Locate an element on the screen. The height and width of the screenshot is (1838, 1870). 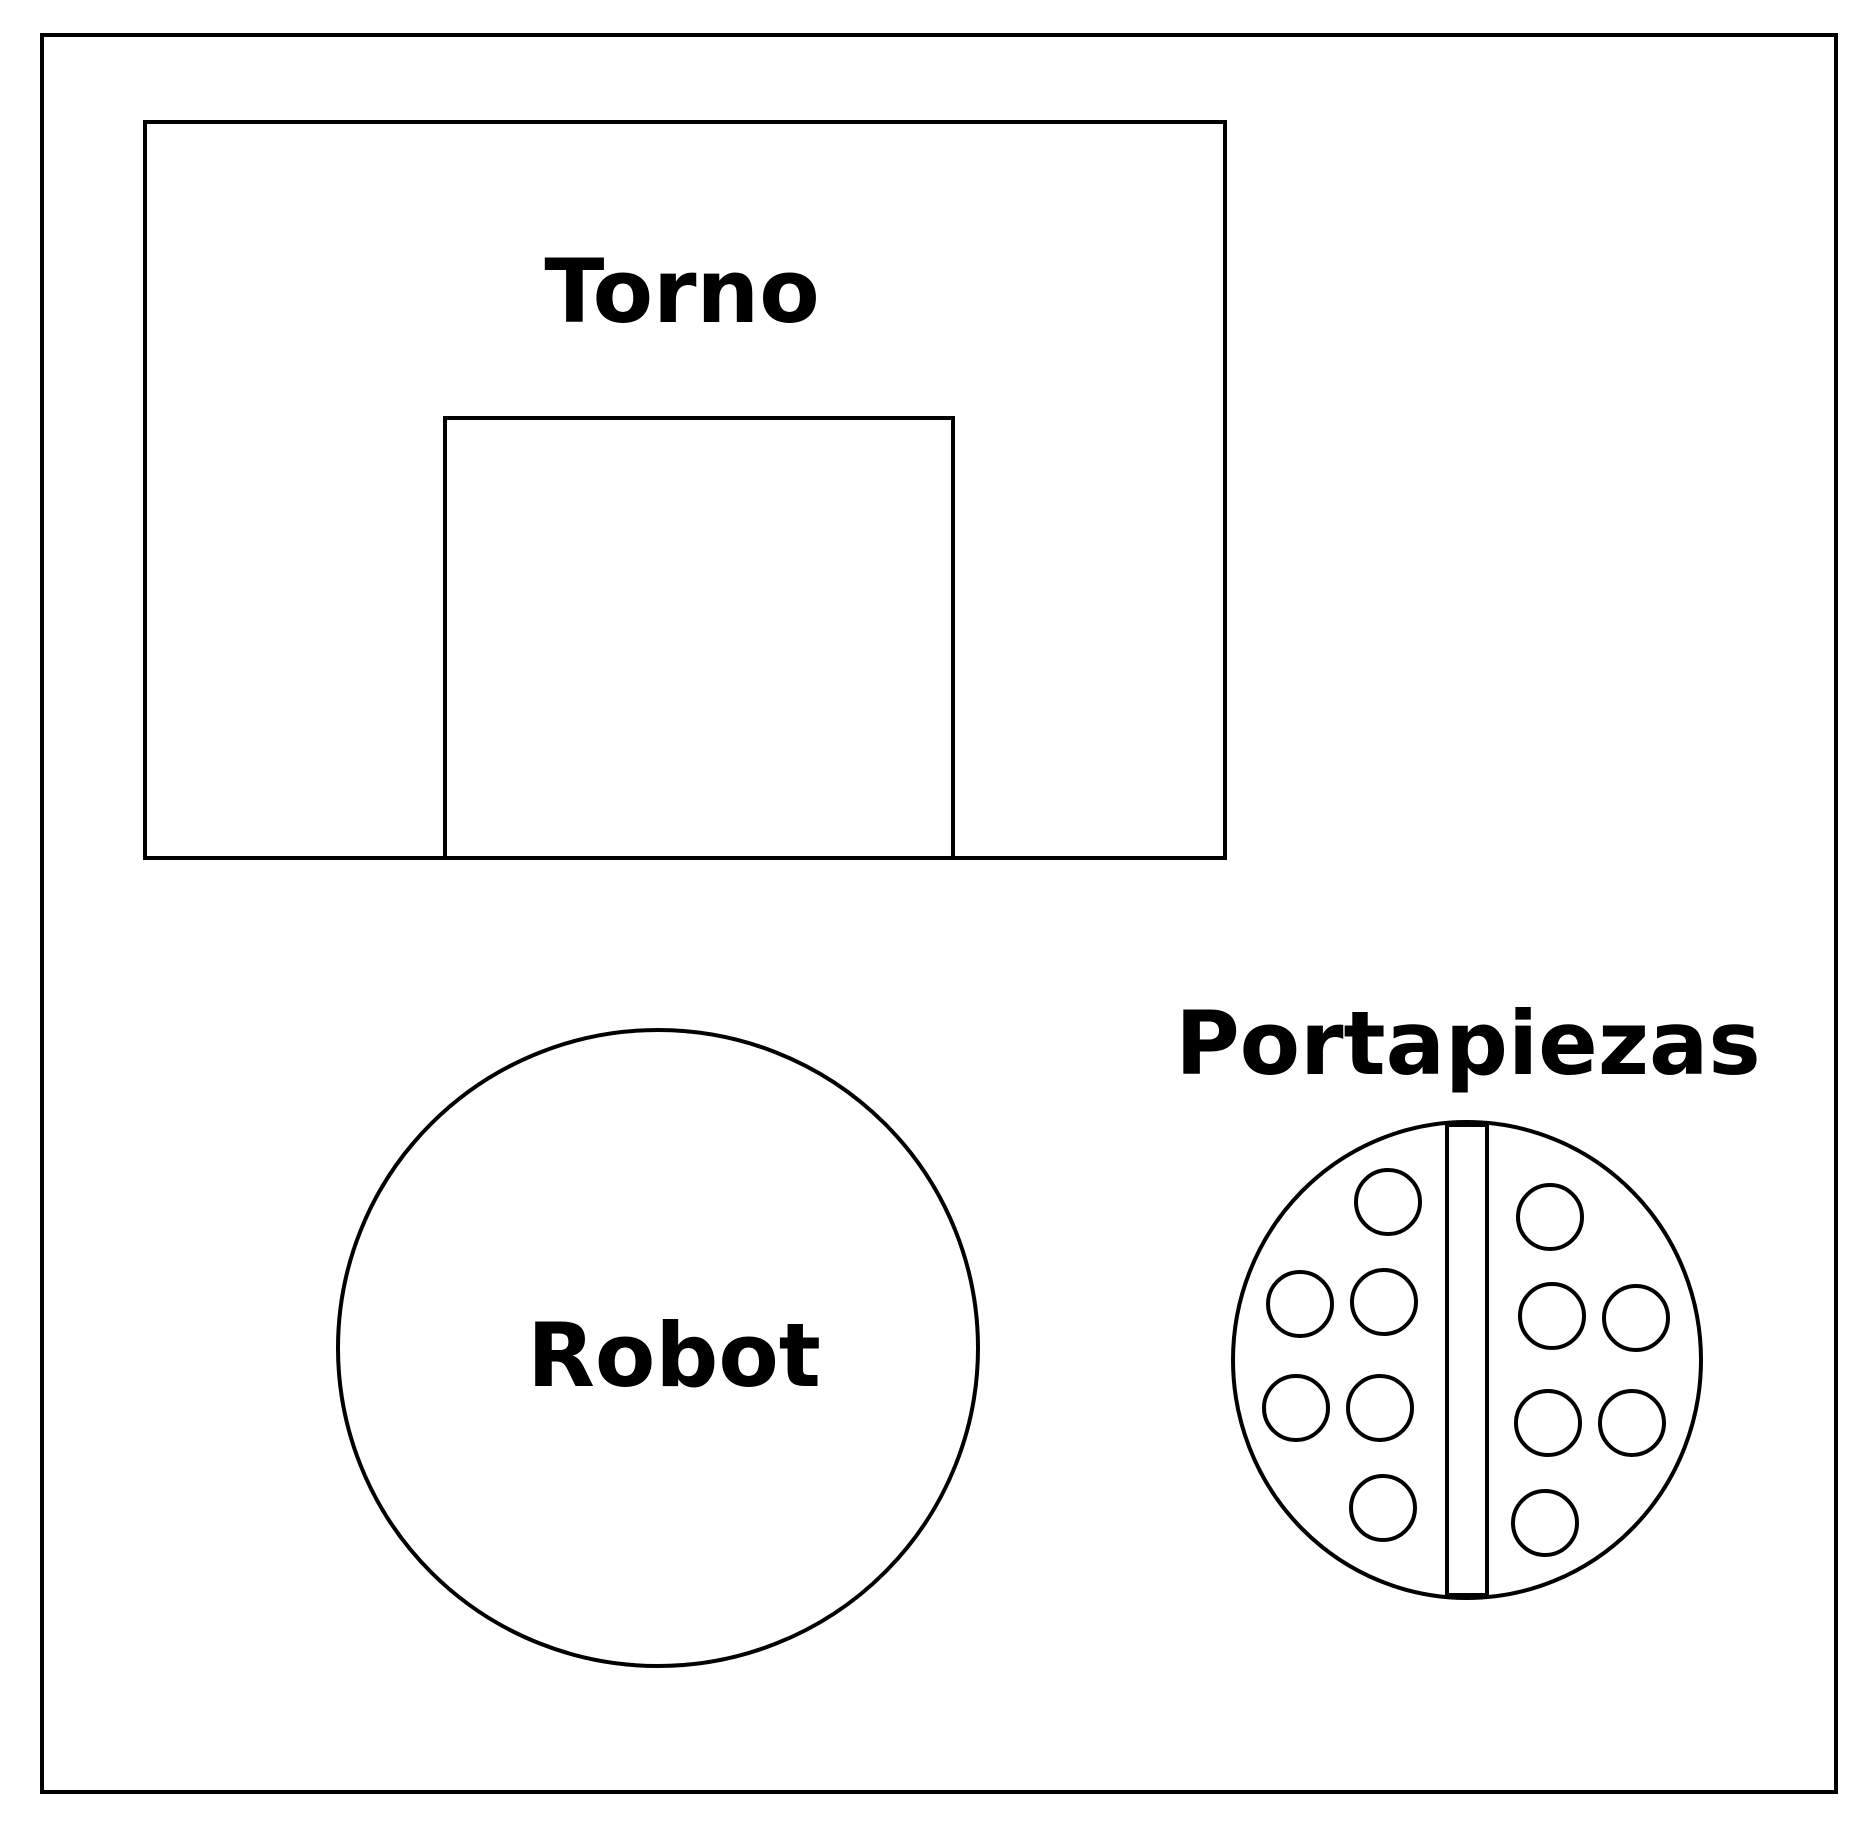
part-holder: Portapiezas is located at coordinates (1468, 1296).